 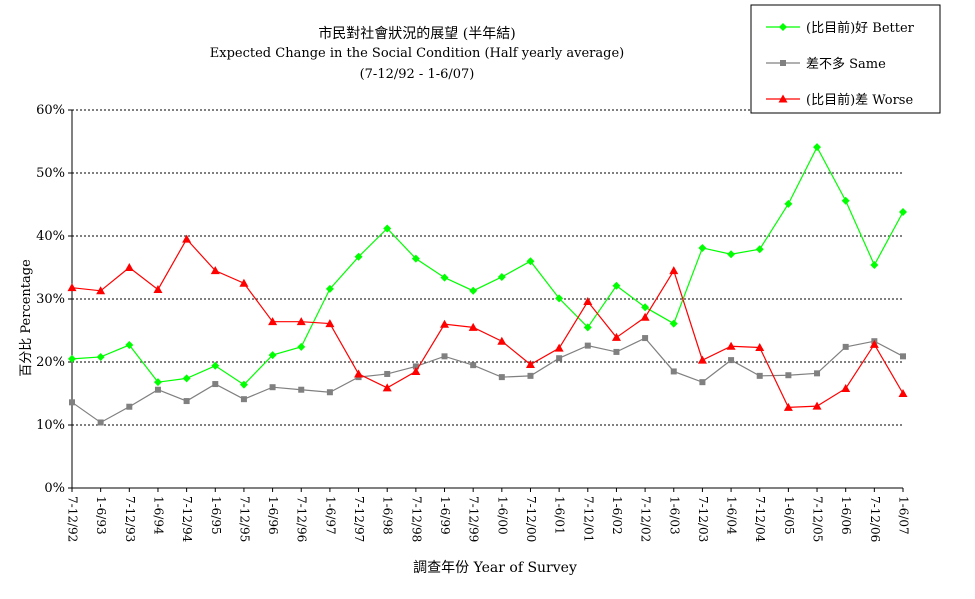 I want to click on x-tick-label: 1-6/97, so click(x=330, y=515).